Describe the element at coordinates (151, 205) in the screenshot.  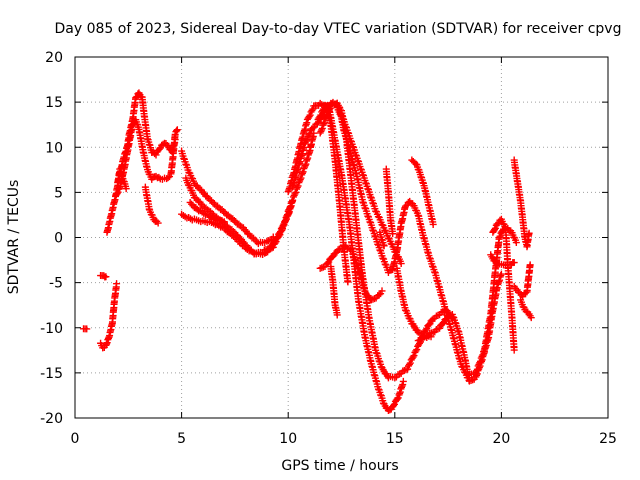
I see `series-track-g` at that location.